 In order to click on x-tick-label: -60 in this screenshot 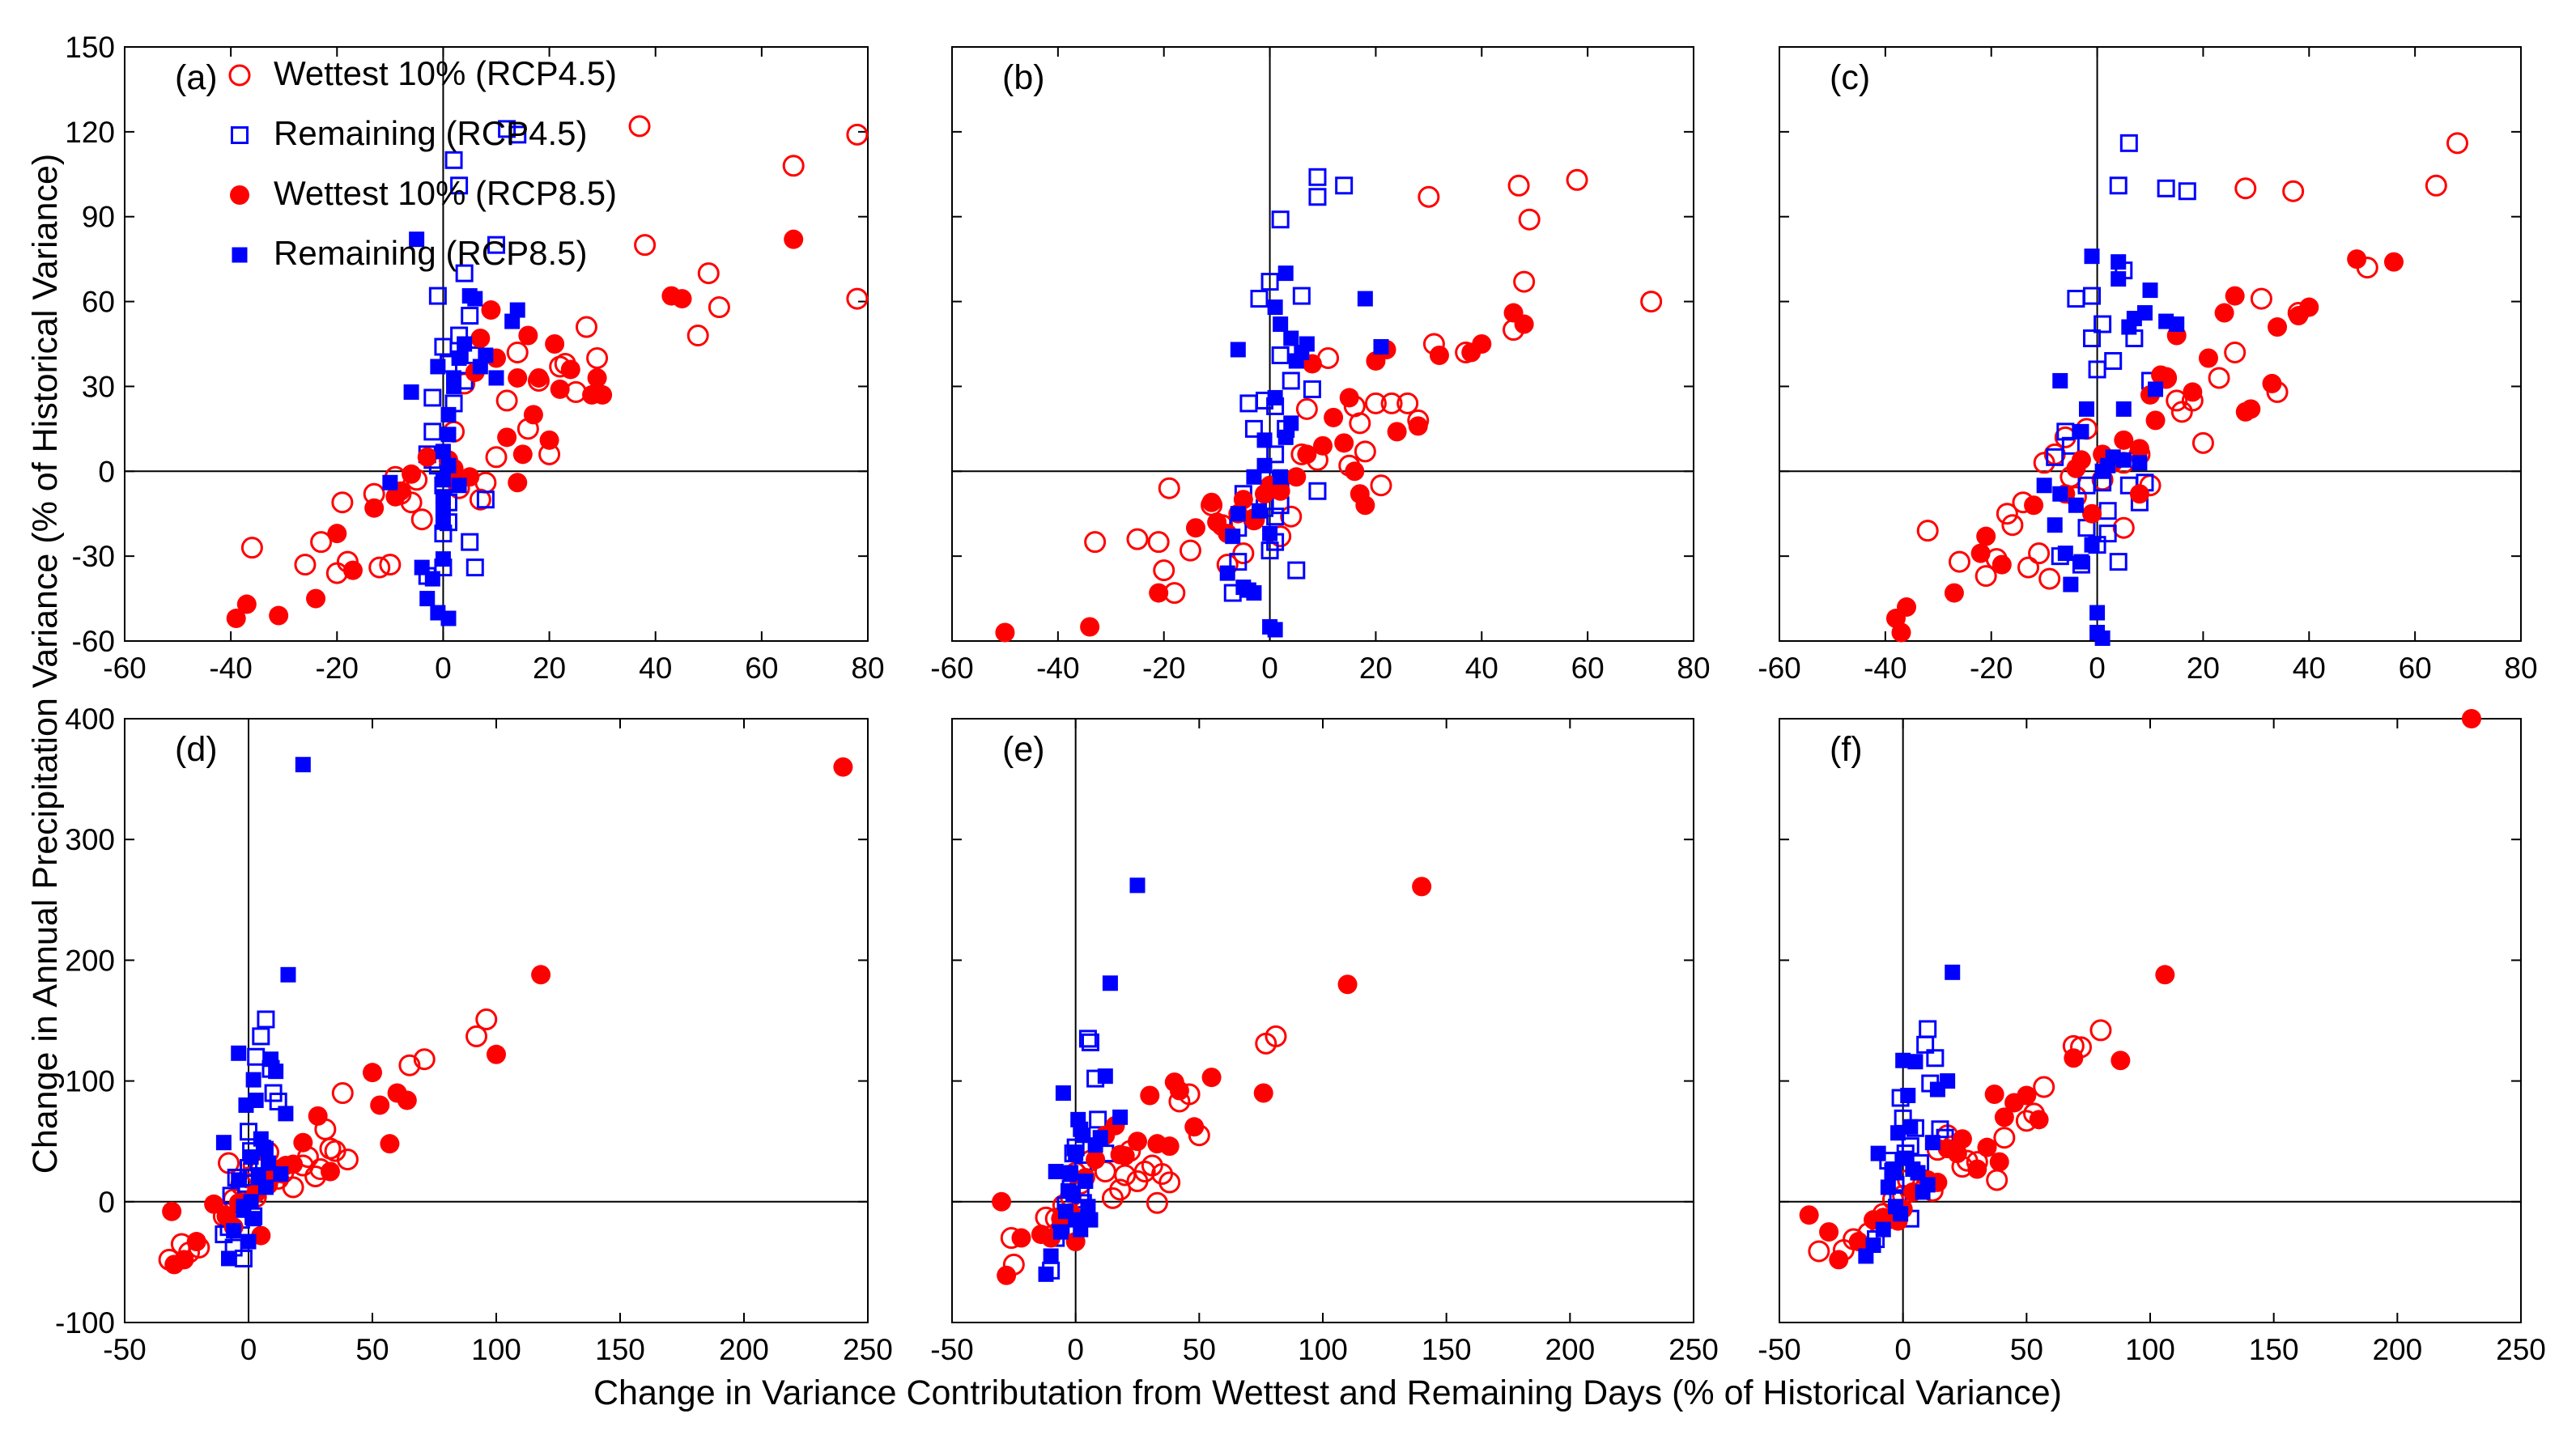, I will do `click(1779, 668)`.